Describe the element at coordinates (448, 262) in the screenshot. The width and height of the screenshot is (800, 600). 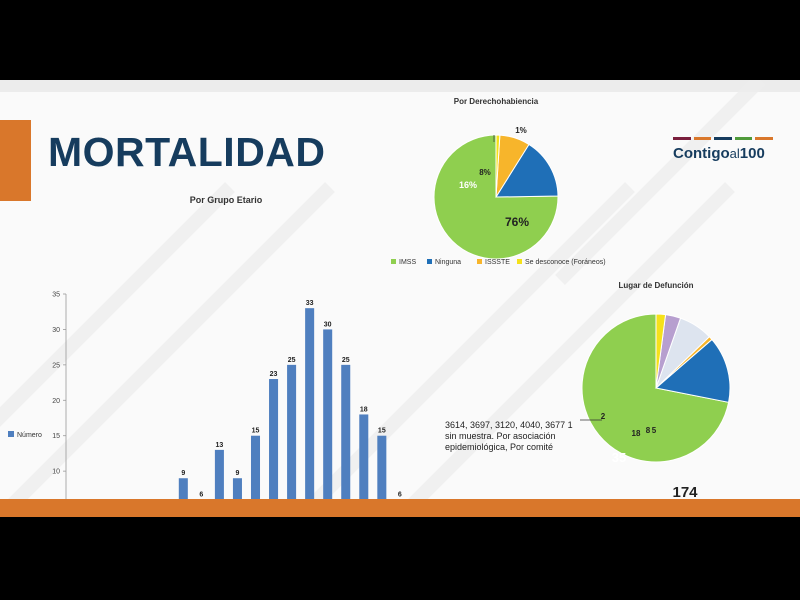
I see `legend-label: Ninguna` at that location.